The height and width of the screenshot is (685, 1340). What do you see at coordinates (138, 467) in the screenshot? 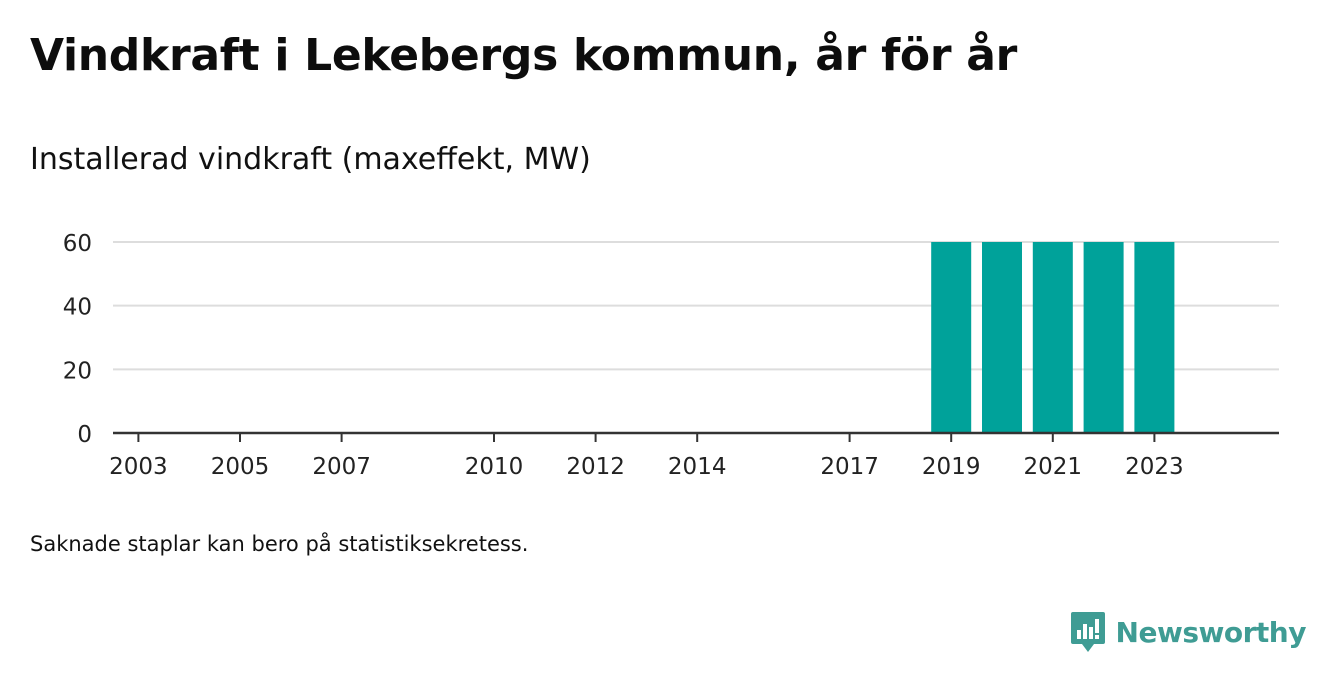
I see `x-tick-label-2003: 2003` at bounding box center [138, 467].